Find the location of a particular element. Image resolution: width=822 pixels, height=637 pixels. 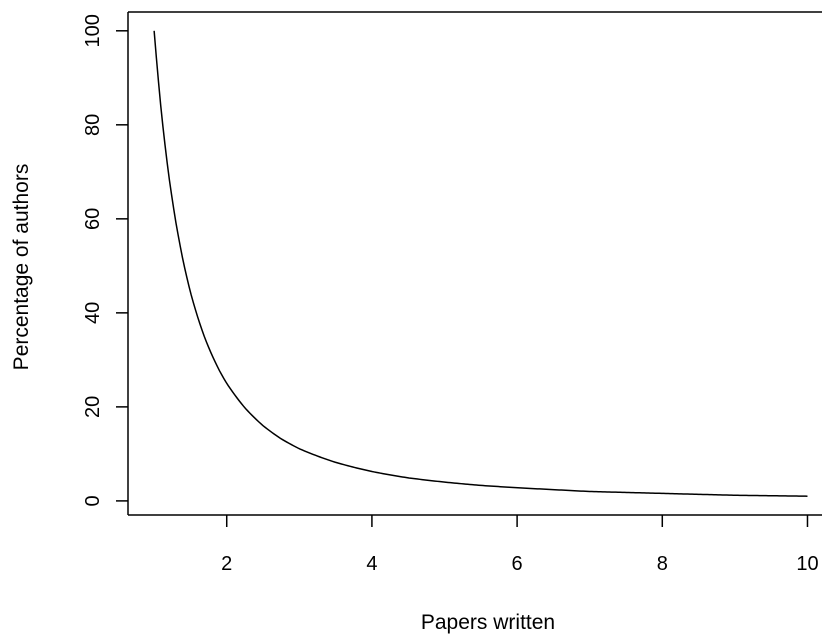

x-tick-label: 4 is located at coordinates (371, 564).